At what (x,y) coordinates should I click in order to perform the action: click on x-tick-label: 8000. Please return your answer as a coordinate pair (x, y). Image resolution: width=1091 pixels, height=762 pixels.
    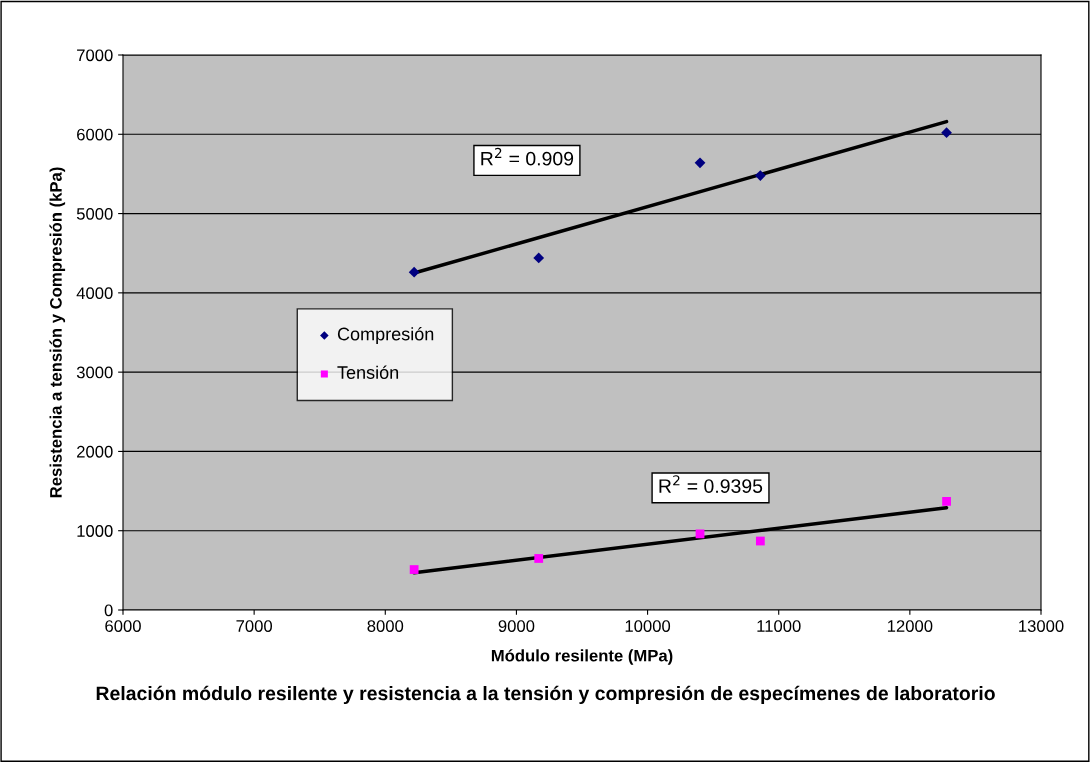
    Looking at the image, I should click on (385, 626).